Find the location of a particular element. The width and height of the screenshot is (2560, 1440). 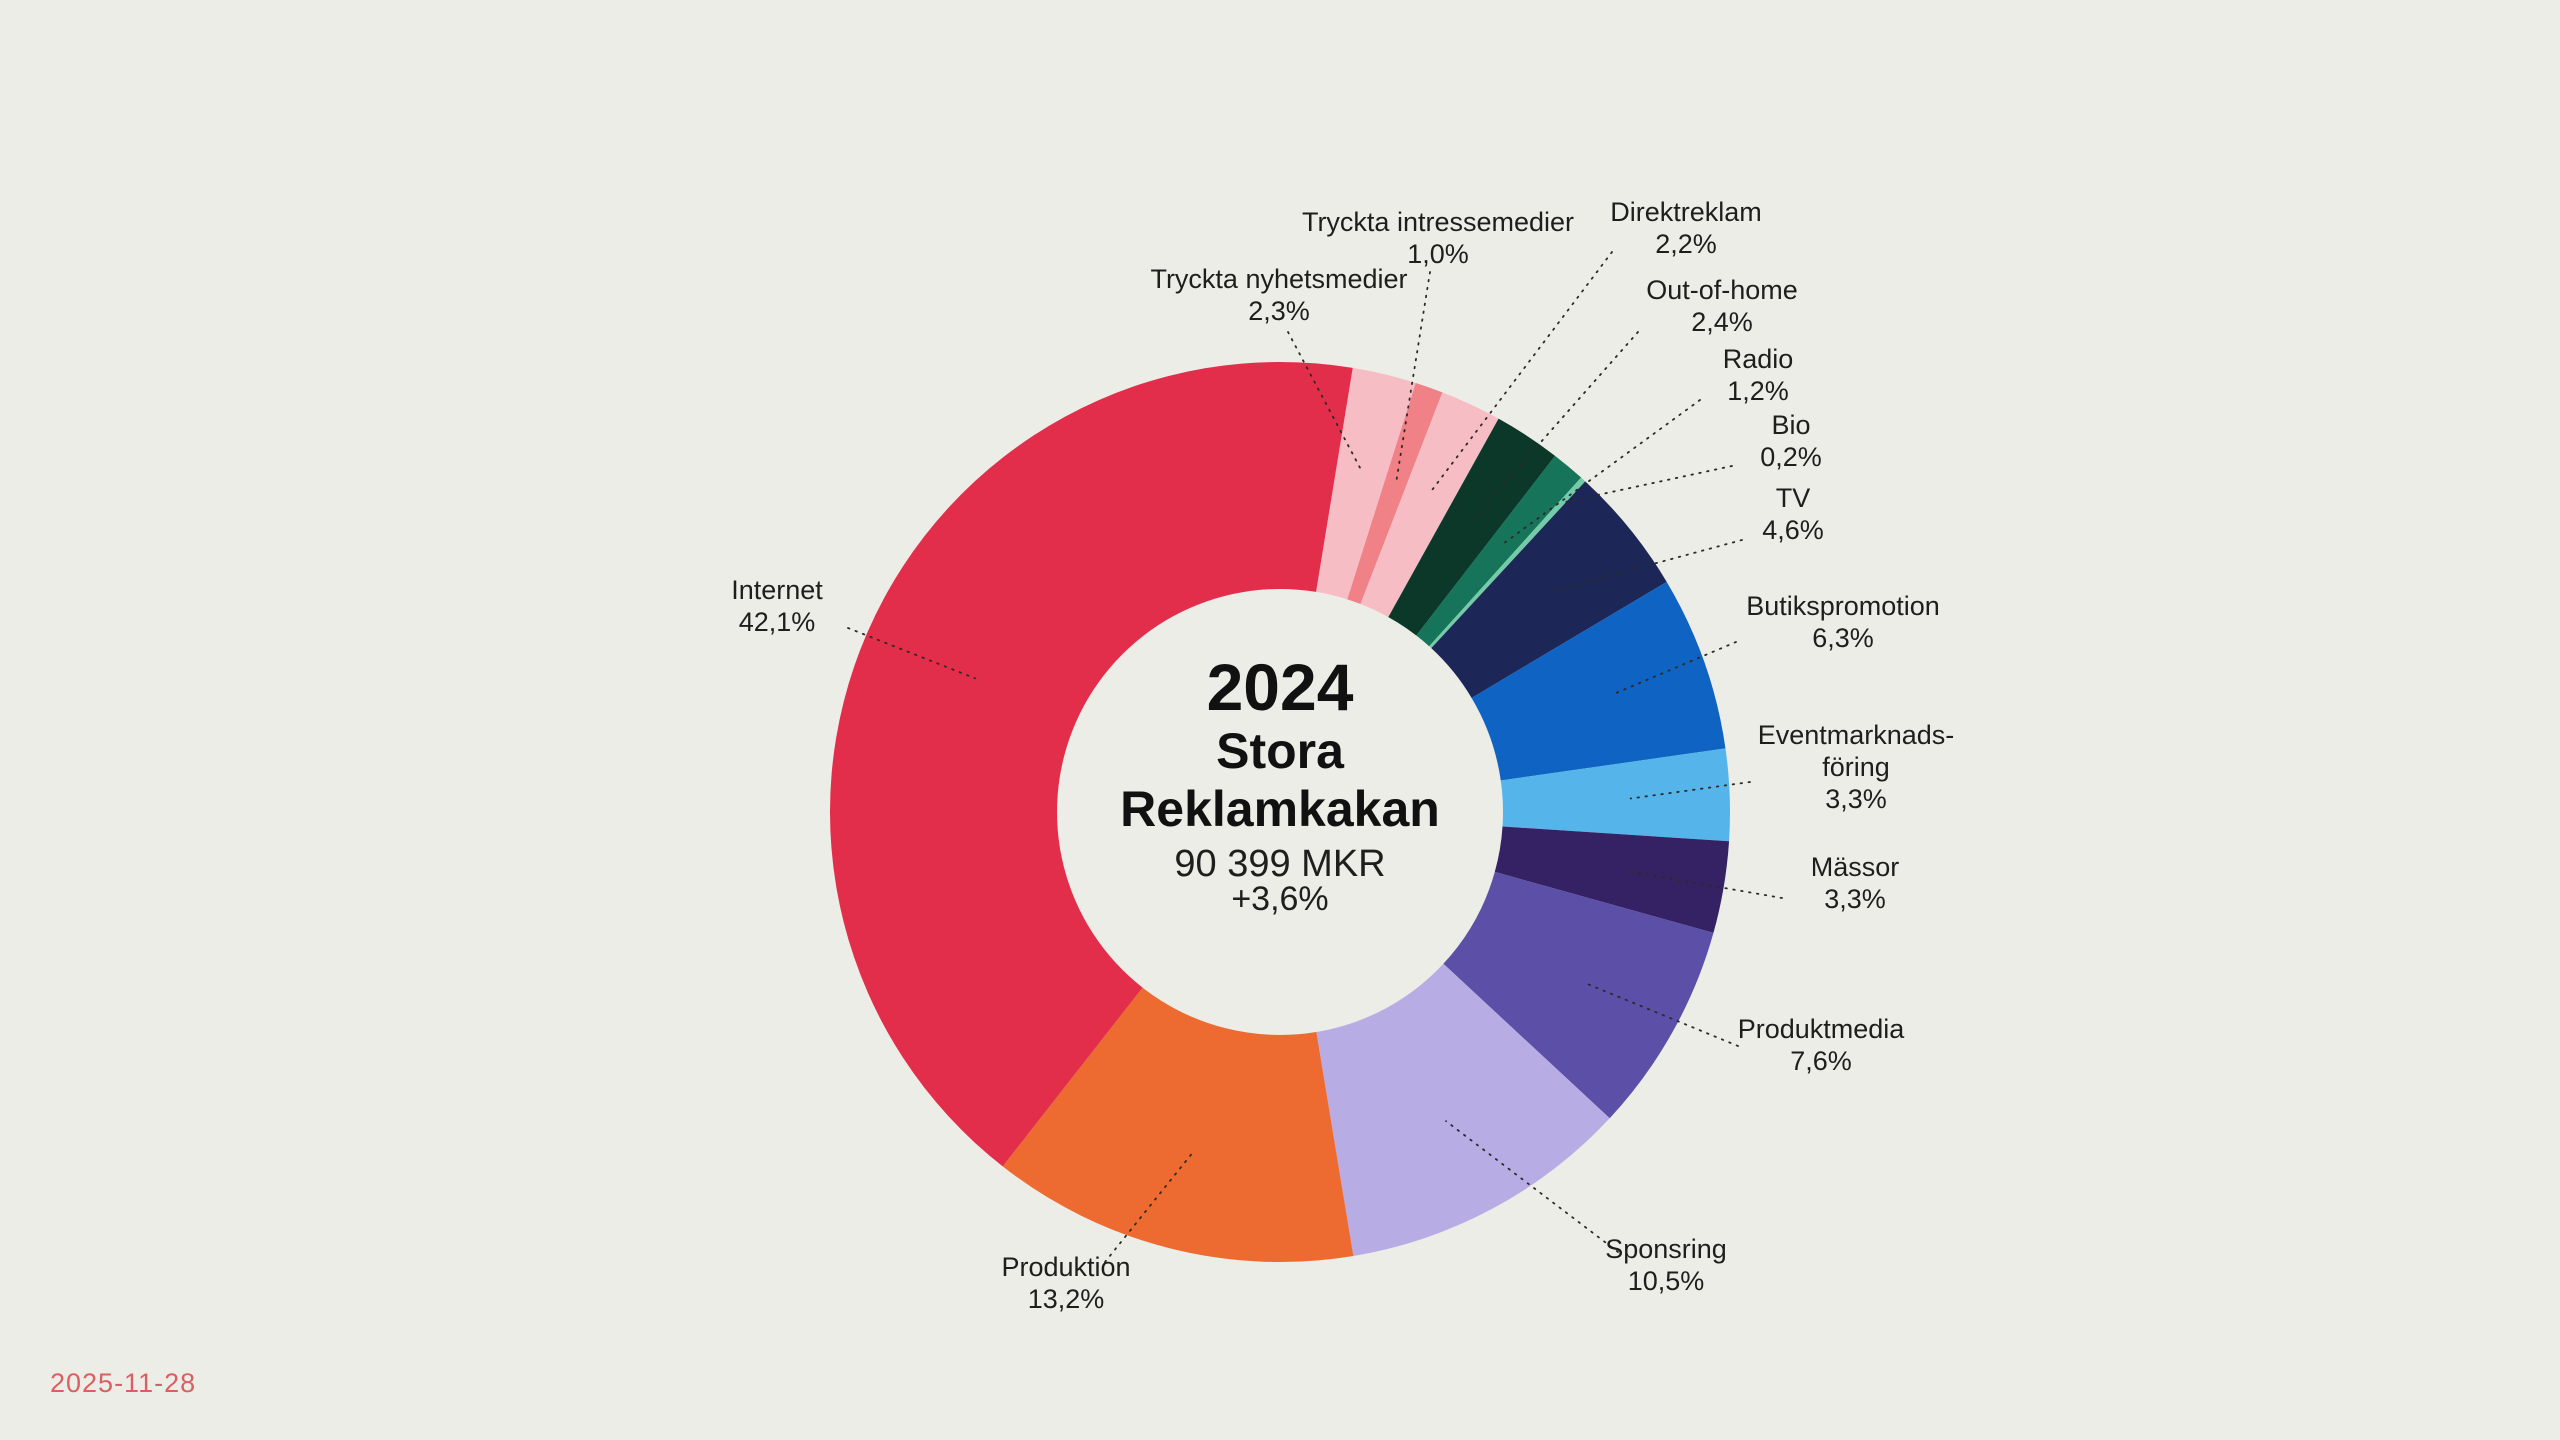

pie-segment-radio is located at coordinates (1499, 551).